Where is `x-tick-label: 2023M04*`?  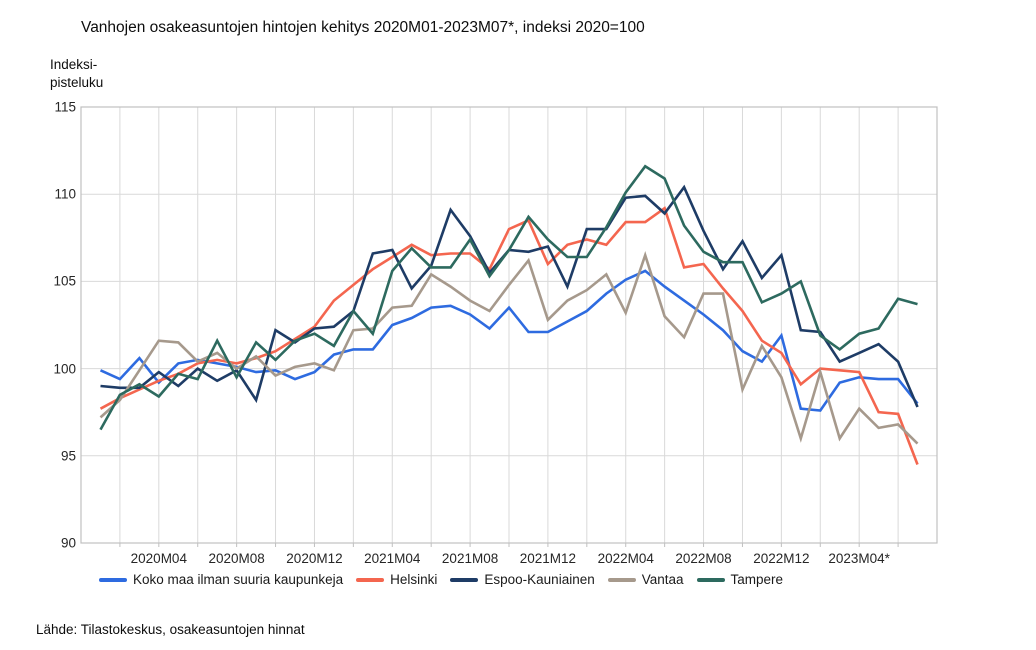 x-tick-label: 2023M04* is located at coordinates (859, 558).